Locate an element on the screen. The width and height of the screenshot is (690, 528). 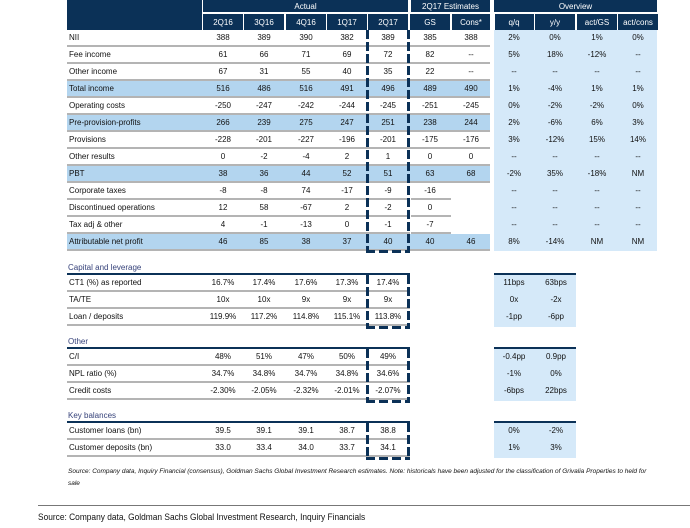
column-header: 1Q17 is located at coordinates (347, 22).